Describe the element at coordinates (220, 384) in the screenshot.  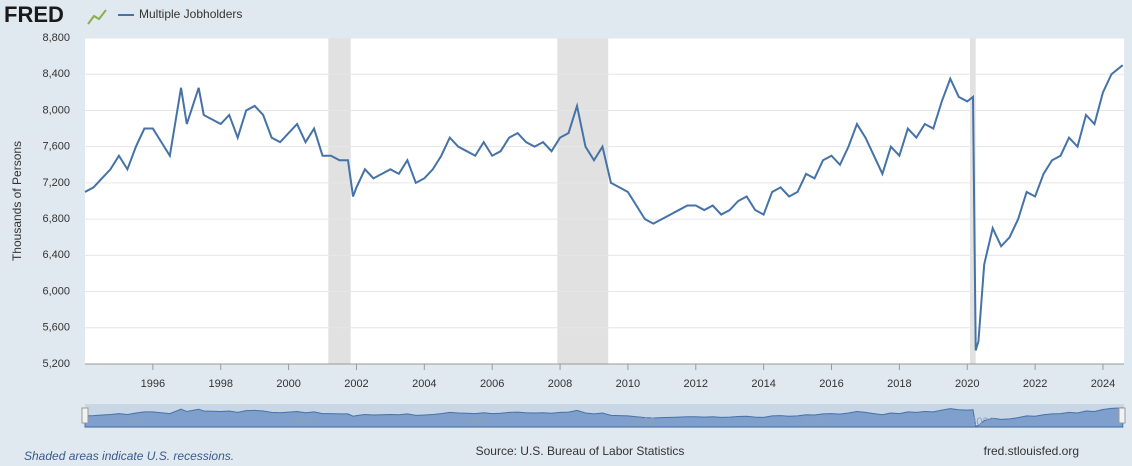
I see `x-tick-label: 1998` at that location.